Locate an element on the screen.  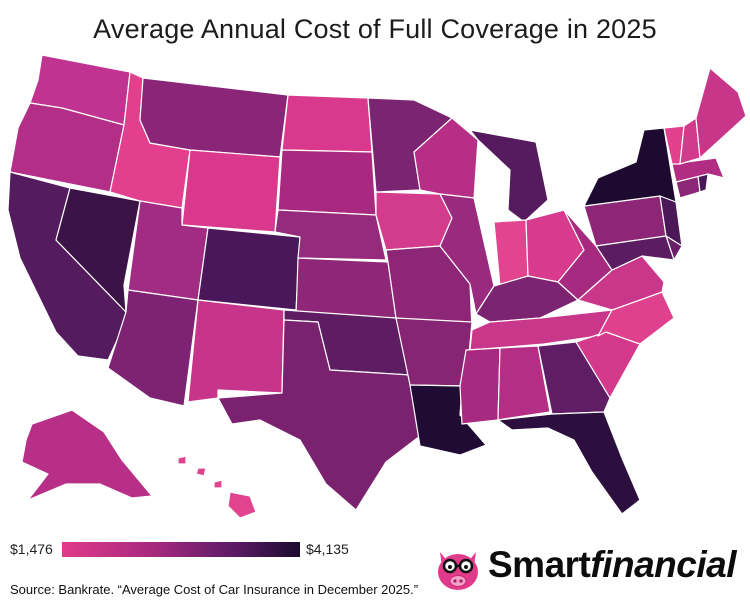
state-NM is located at coordinates (236, 351).